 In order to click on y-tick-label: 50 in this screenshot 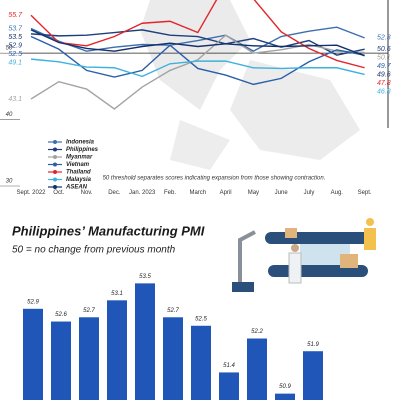, I will do `click(9, 49)`.